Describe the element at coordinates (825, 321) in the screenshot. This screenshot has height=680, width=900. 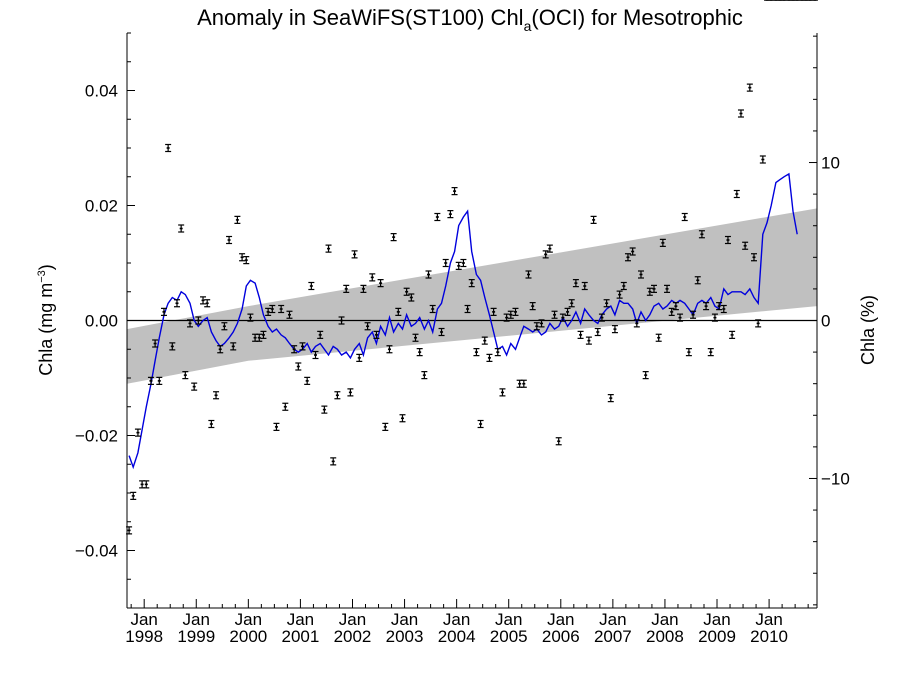
I see `y-right-tick-label: 0` at that location.